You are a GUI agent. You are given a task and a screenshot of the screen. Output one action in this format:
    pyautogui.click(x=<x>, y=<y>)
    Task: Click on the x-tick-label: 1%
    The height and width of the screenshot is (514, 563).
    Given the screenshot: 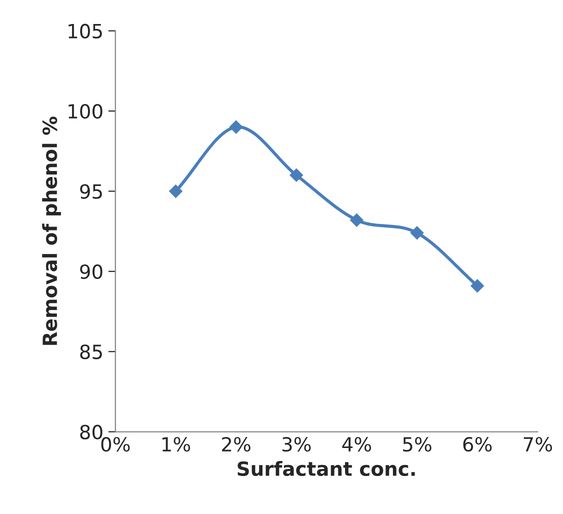 What is the action you would take?
    pyautogui.click(x=176, y=444)
    